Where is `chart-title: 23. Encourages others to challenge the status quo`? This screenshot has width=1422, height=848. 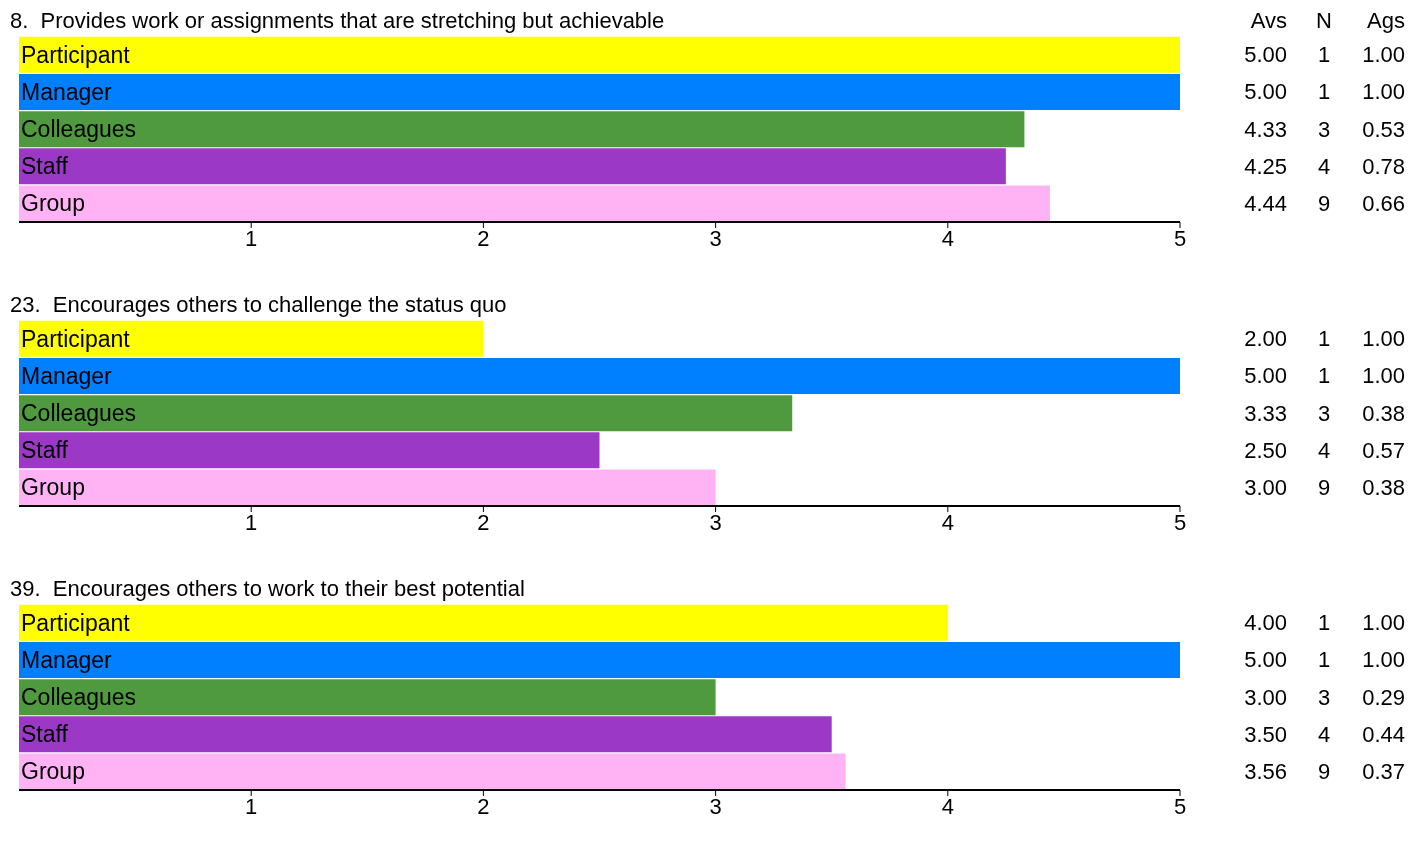 chart-title: 23. Encourages others to challenge the status quo is located at coordinates (258, 304).